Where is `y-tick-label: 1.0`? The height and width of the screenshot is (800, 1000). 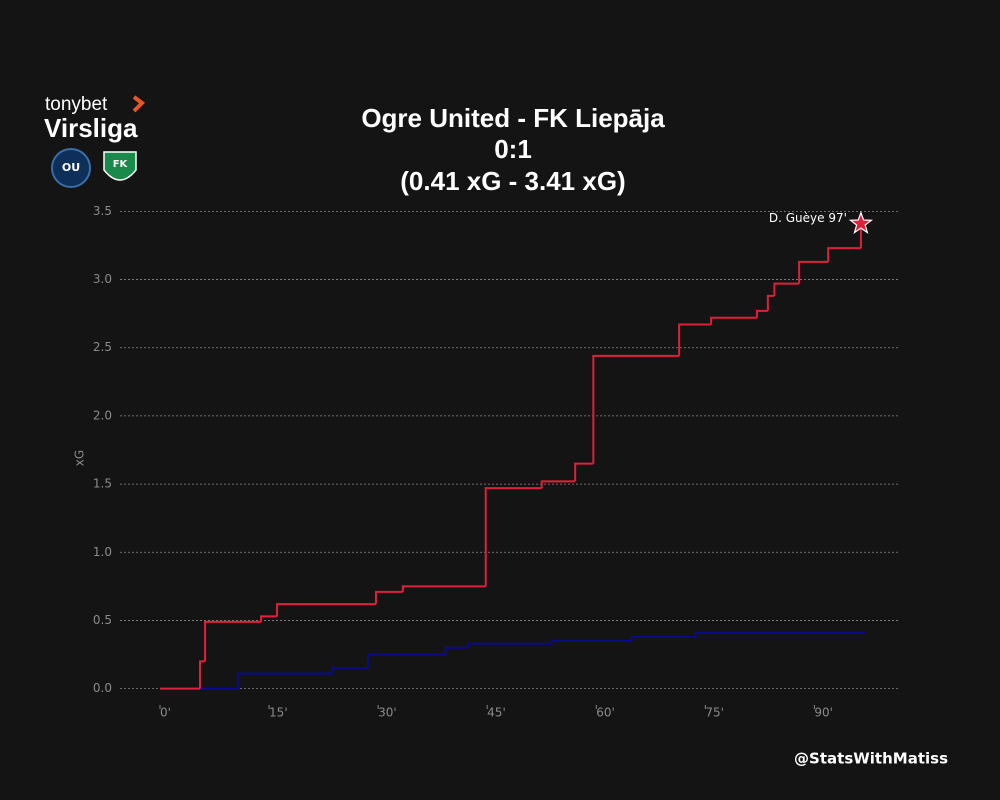 y-tick-label: 1.0 is located at coordinates (102, 552).